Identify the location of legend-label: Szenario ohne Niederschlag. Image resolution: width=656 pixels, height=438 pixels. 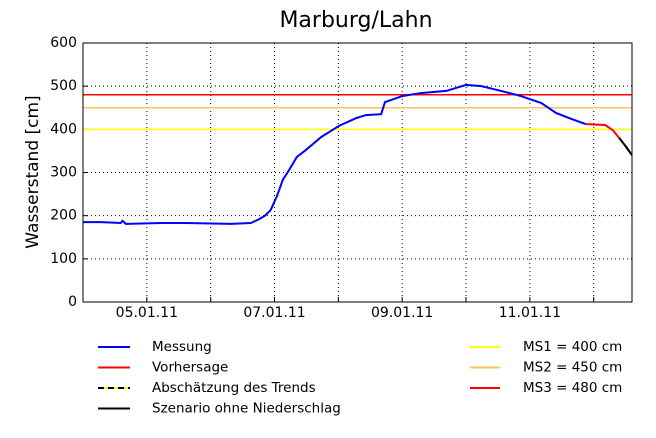
(246, 409).